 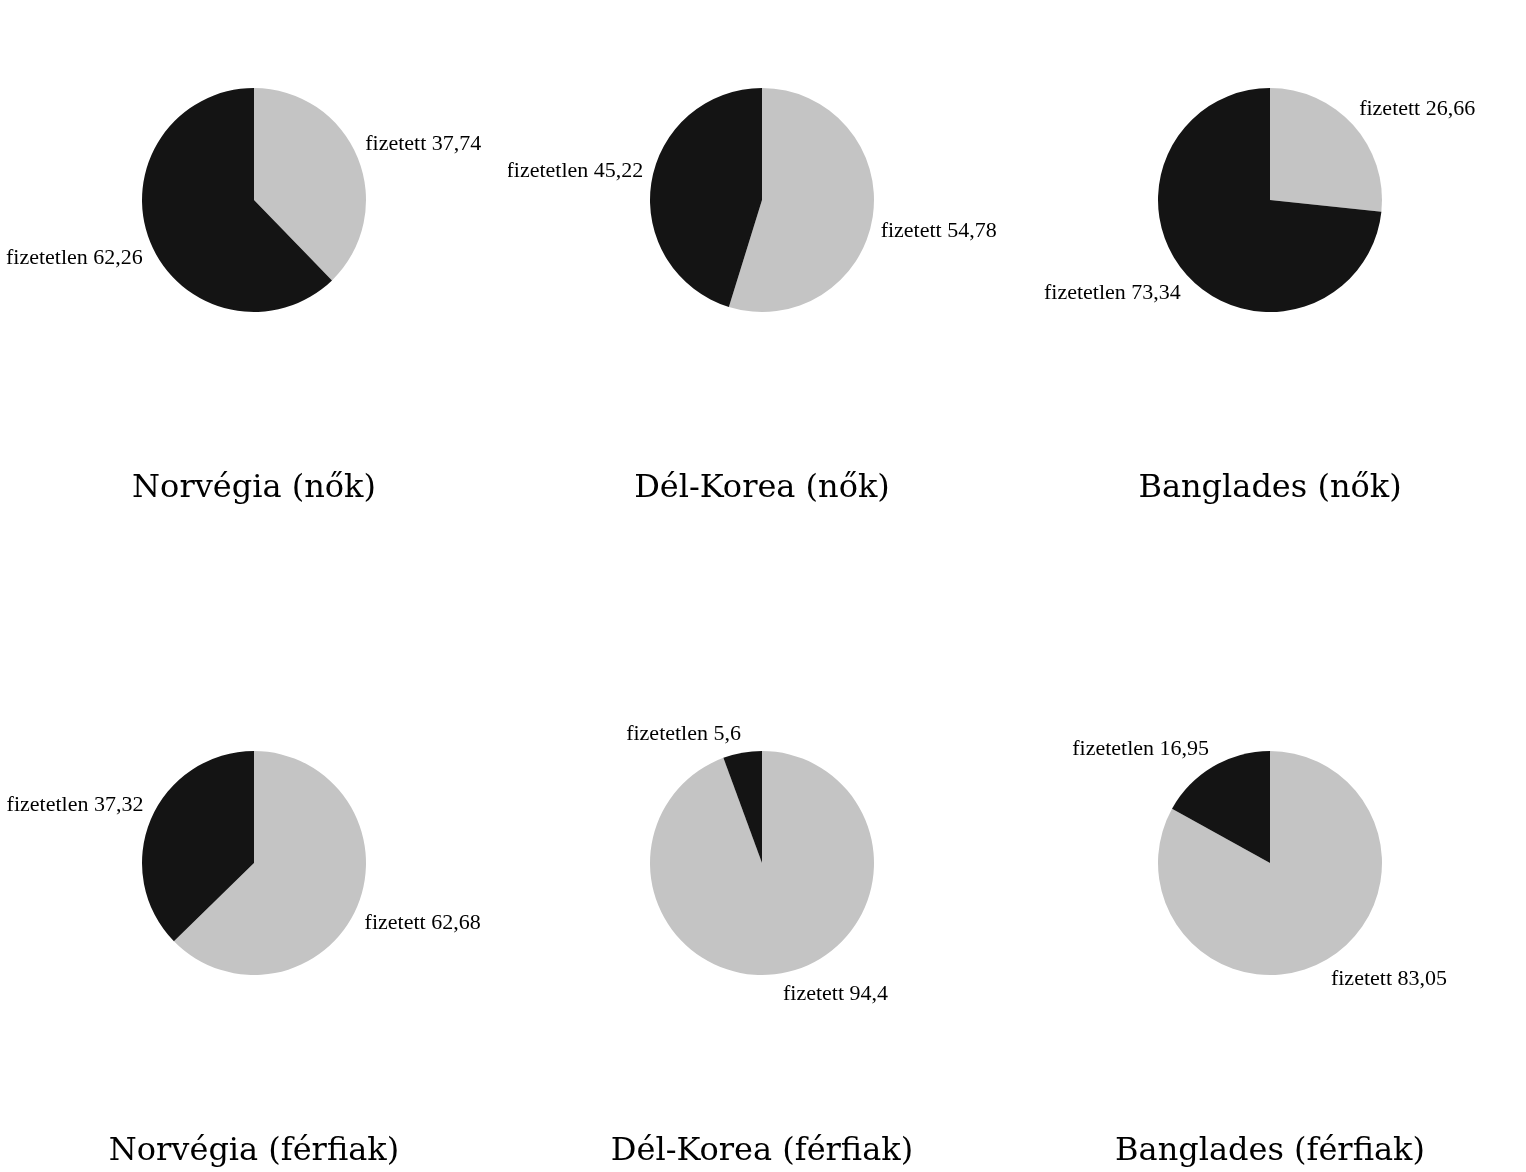 What do you see at coordinates (727, 732) in the screenshot?
I see `data-label: 5,6` at bounding box center [727, 732].